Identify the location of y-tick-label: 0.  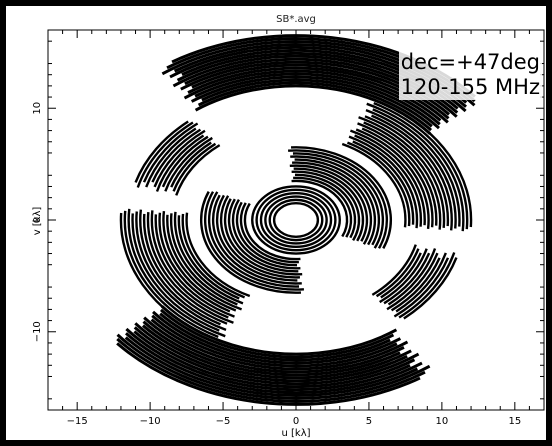
(37, 220).